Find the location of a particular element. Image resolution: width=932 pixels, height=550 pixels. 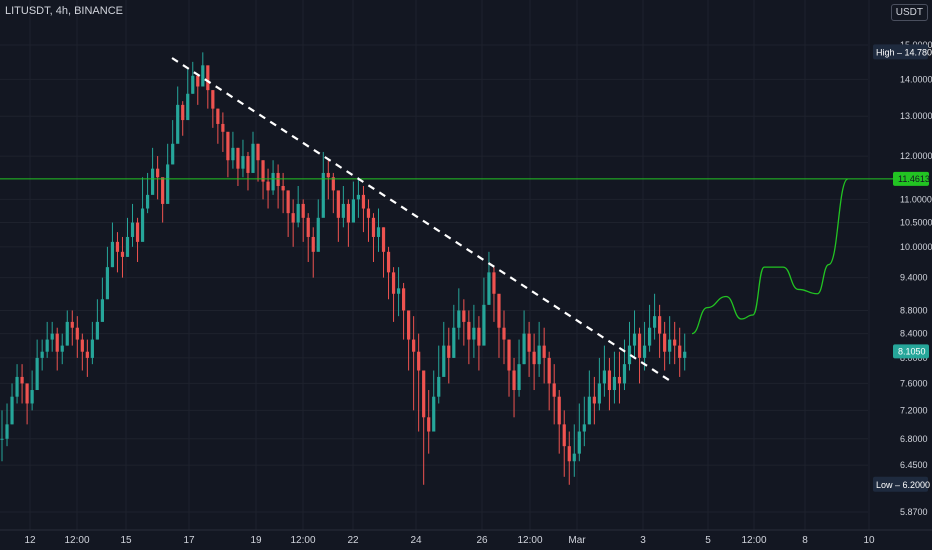

price-tick-label: 7.2000 is located at coordinates (914, 410).